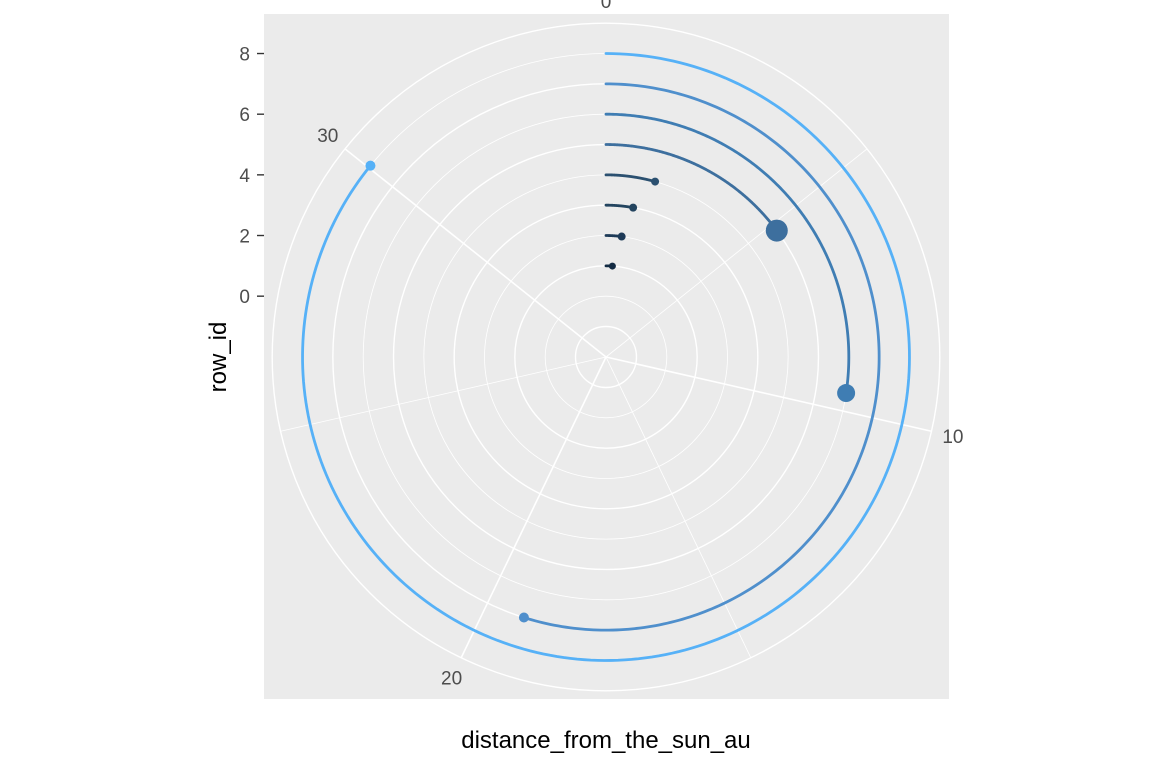 The image size is (1152, 768). What do you see at coordinates (244, 297) in the screenshot?
I see `r-tick-label: 0` at bounding box center [244, 297].